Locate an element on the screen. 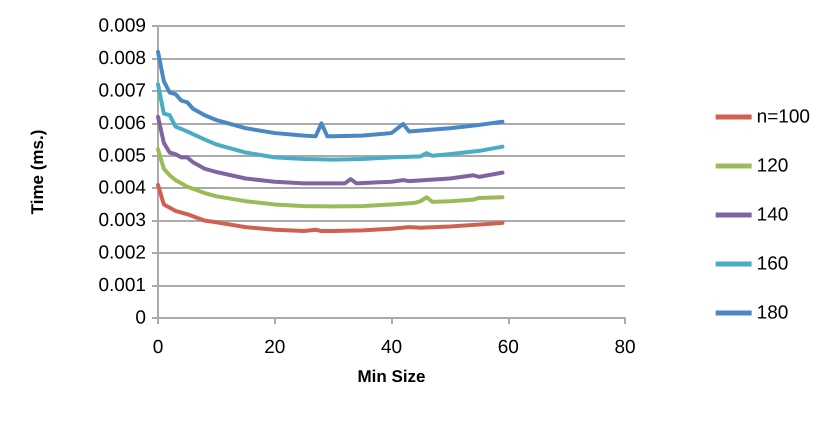 The width and height of the screenshot is (833, 430). y-axis-title: Time (ms.) is located at coordinates (37, 172).